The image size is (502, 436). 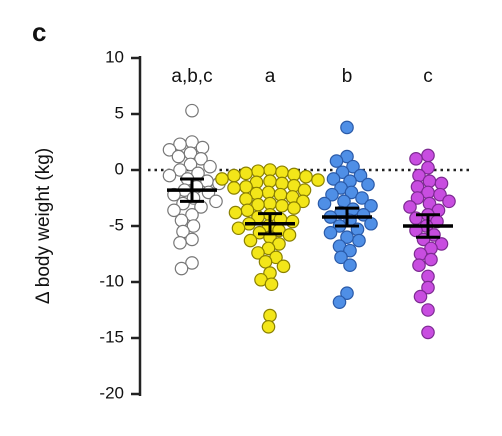 What do you see at coordinates (111, 280) in the screenshot?
I see `y-tick-label: -10` at bounding box center [111, 280].